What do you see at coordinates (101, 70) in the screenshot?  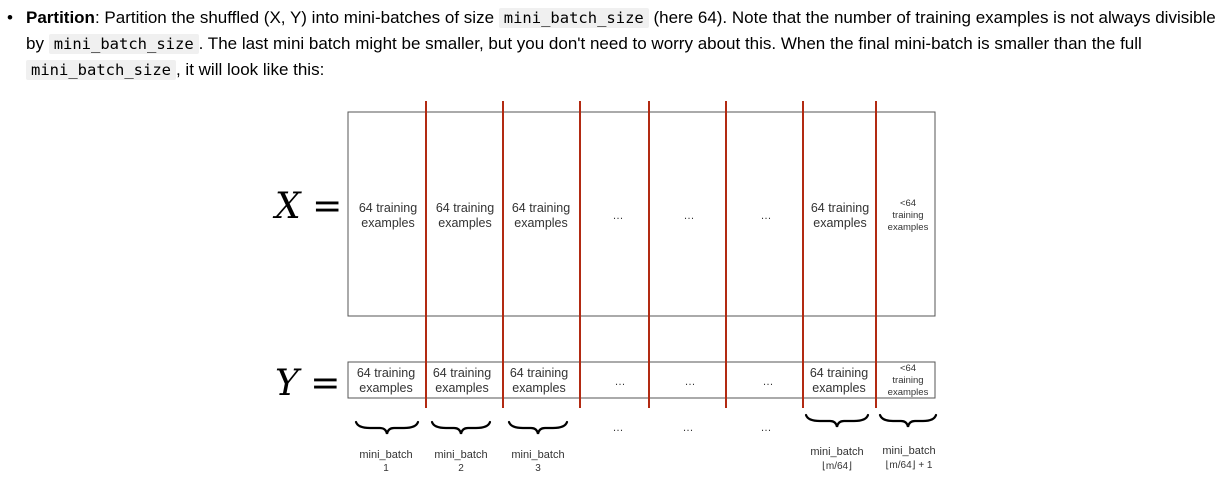 I see `code-mini-batch-size-3: mini_batch_size` at bounding box center [101, 70].